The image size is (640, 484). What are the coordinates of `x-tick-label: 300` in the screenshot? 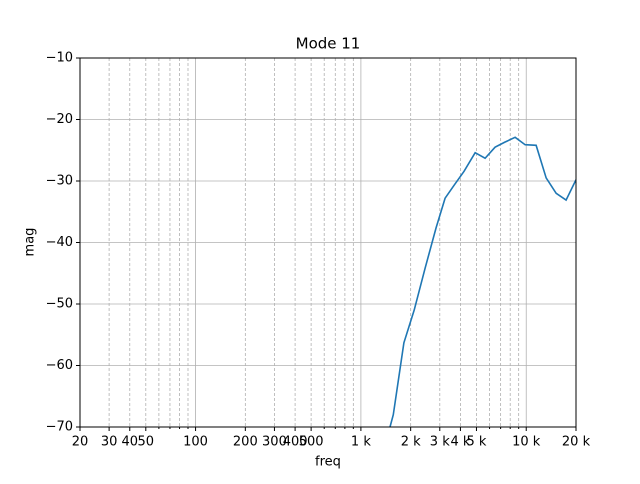 It's located at (274, 442).